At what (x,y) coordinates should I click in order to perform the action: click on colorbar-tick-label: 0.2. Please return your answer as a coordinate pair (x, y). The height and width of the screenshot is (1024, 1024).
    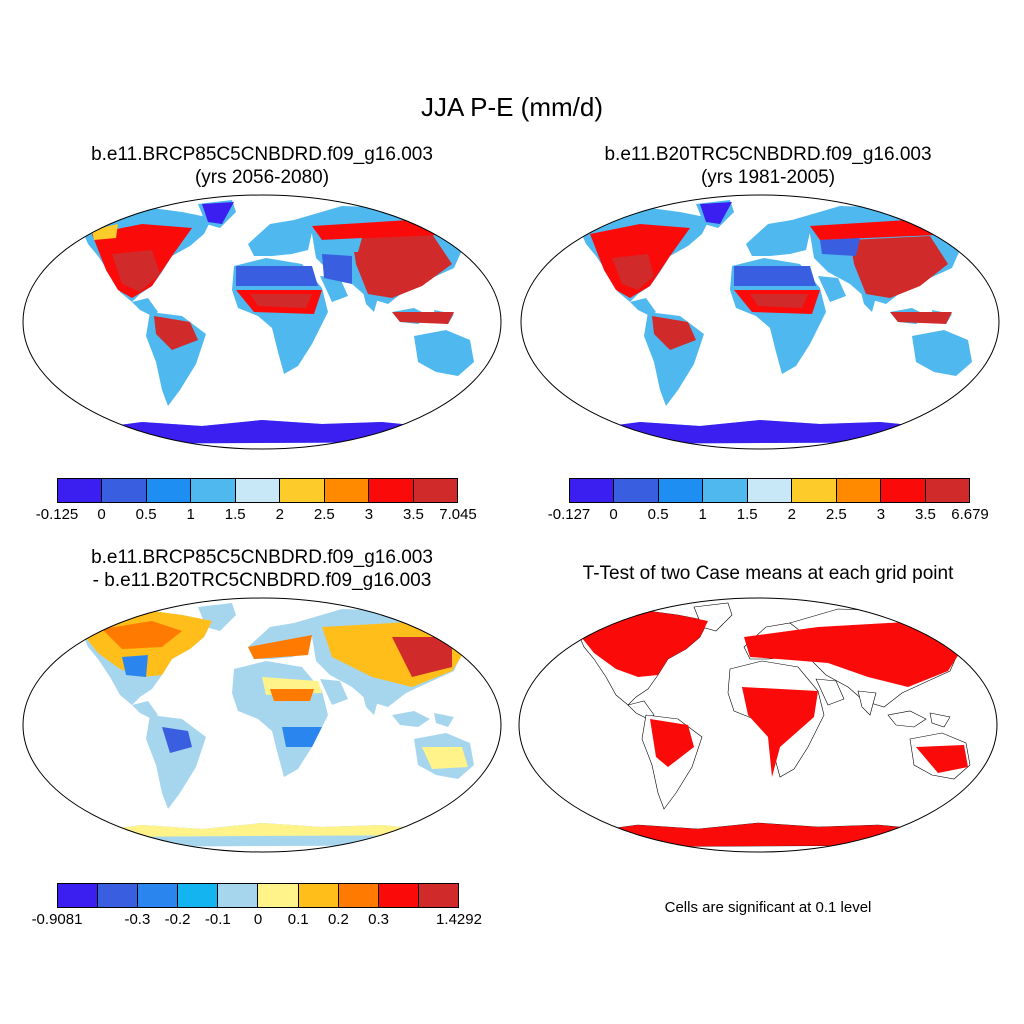
    Looking at the image, I should click on (338, 919).